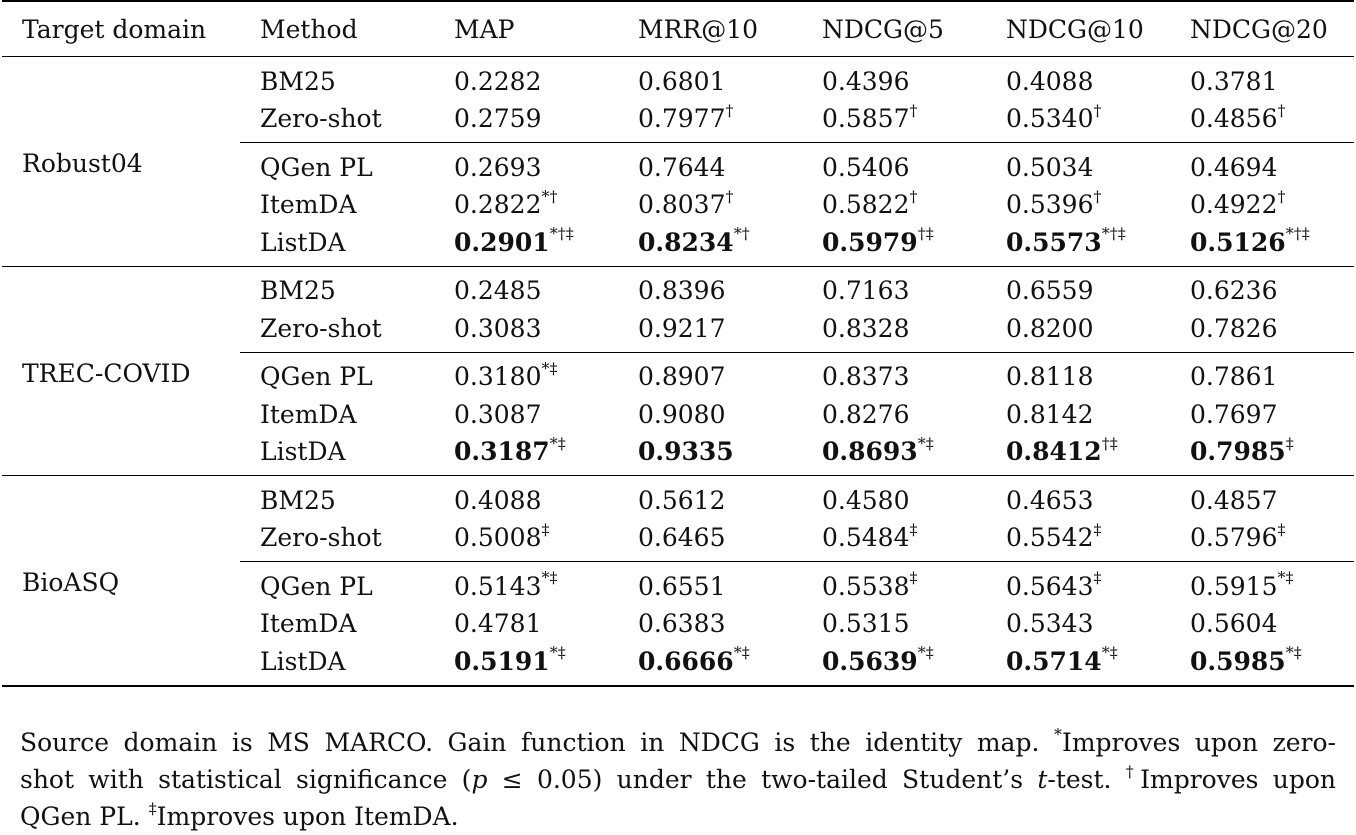 The width and height of the screenshot is (1356, 835). What do you see at coordinates (1238, 452) in the screenshot?
I see `score-value: 0.7985` at bounding box center [1238, 452].